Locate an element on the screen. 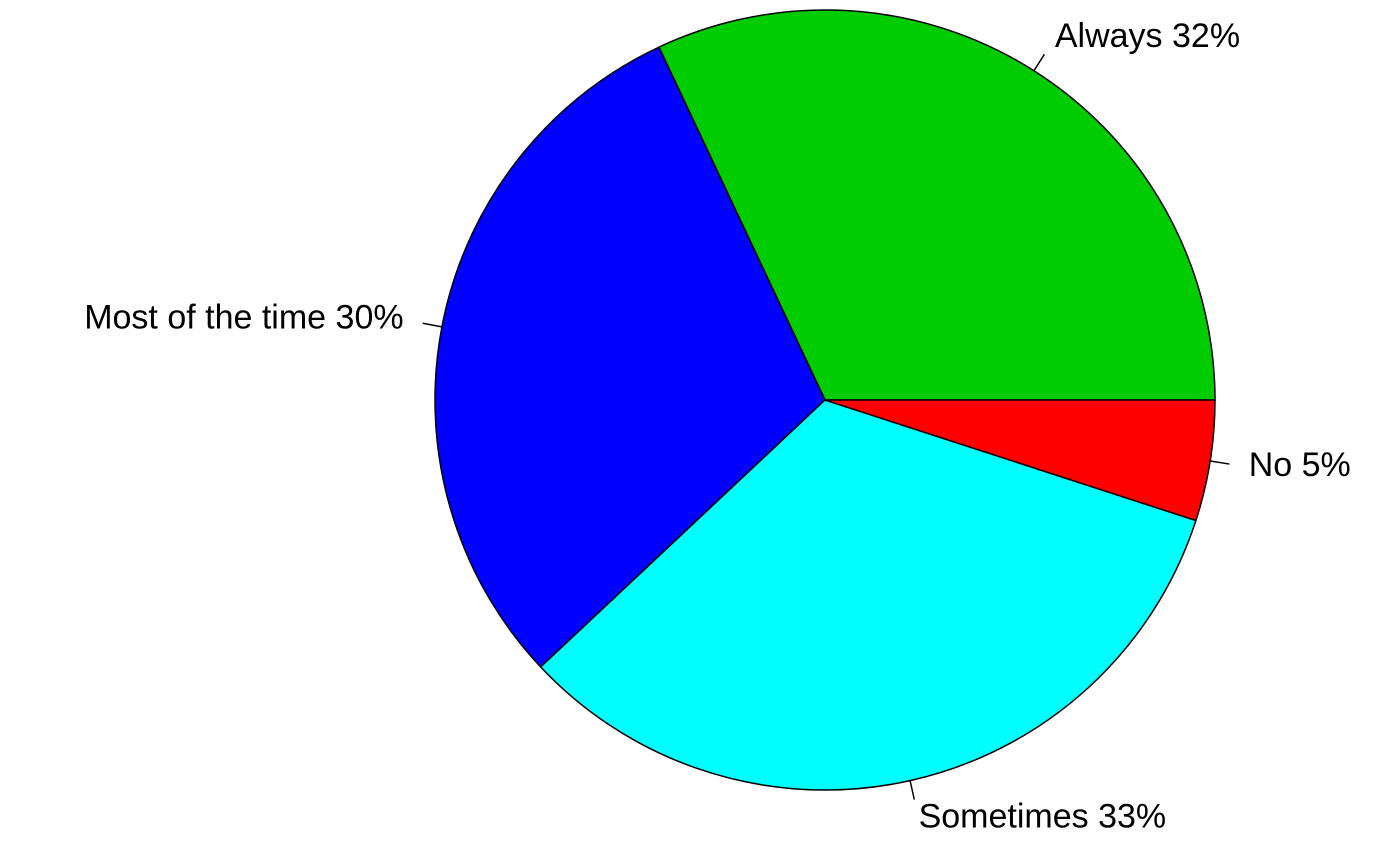  pie-slice is located at coordinates (1020, 460).